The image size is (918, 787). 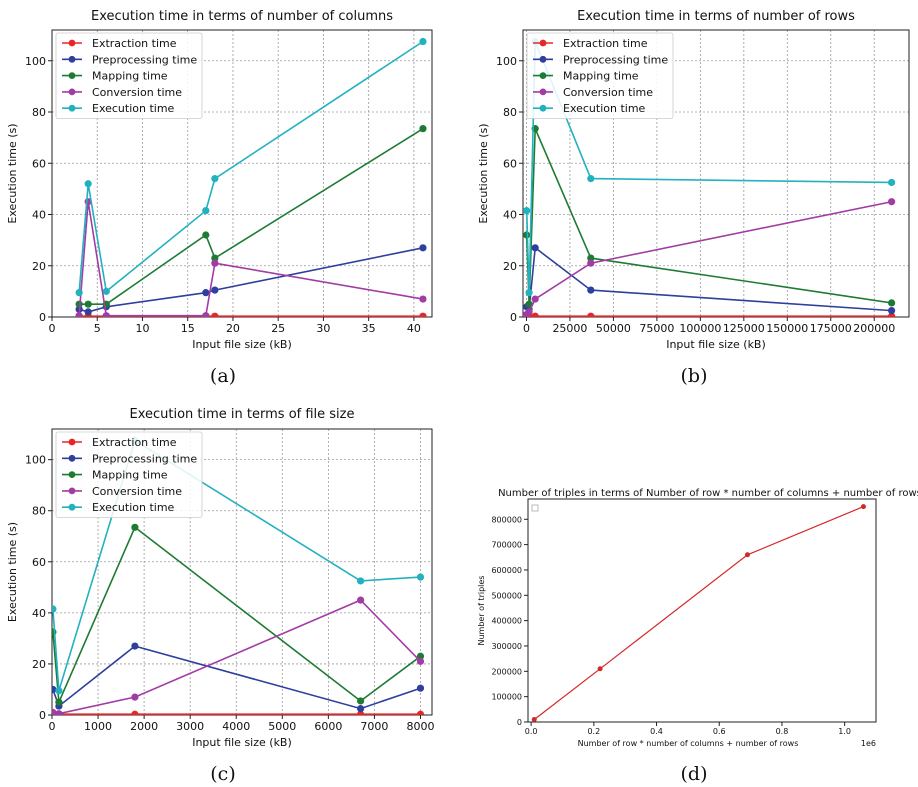 I want to click on y-tick-label: 200000, so click(x=506, y=671).